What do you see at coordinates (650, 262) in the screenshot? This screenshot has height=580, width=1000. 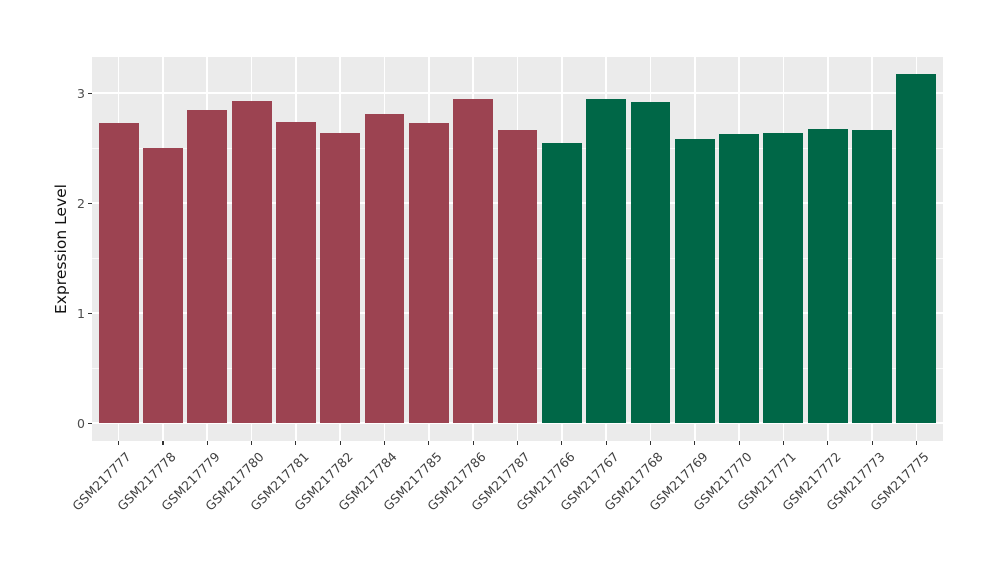 I see `bar-GSM217768` at bounding box center [650, 262].